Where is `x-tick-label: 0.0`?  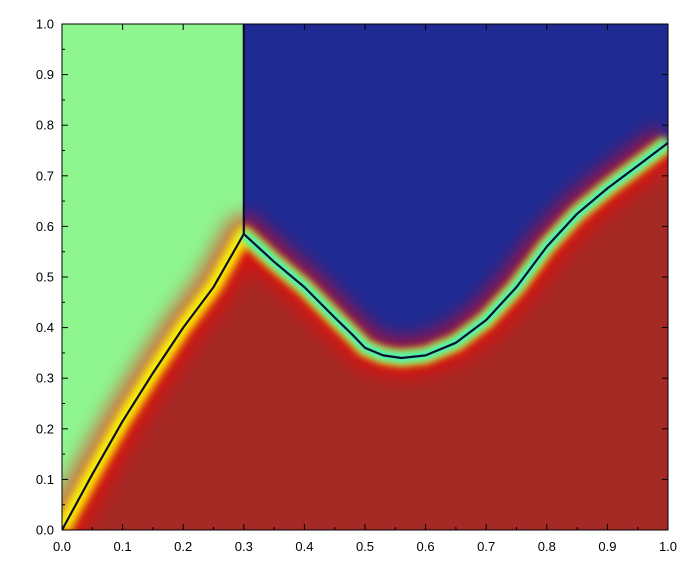 x-tick-label: 0.0 is located at coordinates (62, 546).